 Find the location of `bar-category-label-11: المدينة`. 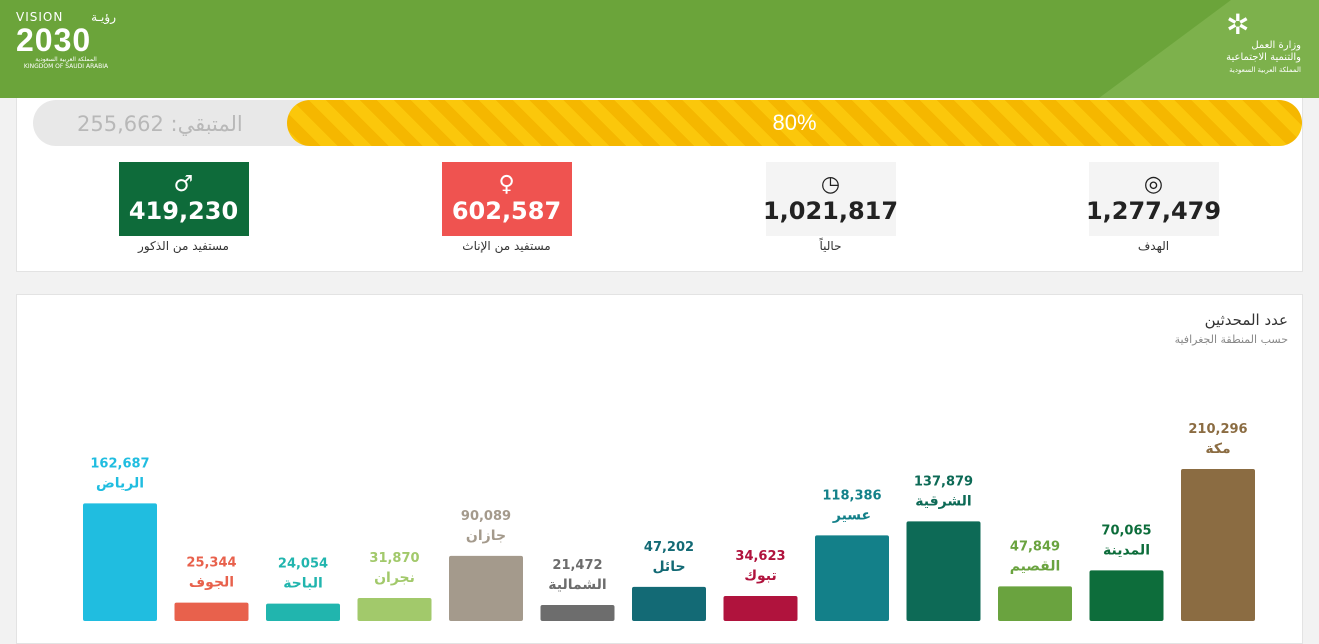

bar-category-label-11: المدينة is located at coordinates (1126, 550).